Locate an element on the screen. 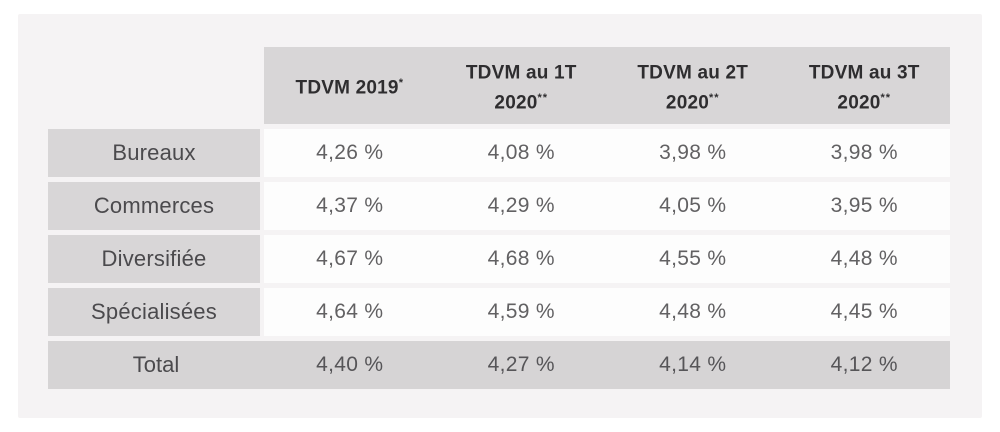  row-label-cell: Spécialisées is located at coordinates (156, 312).